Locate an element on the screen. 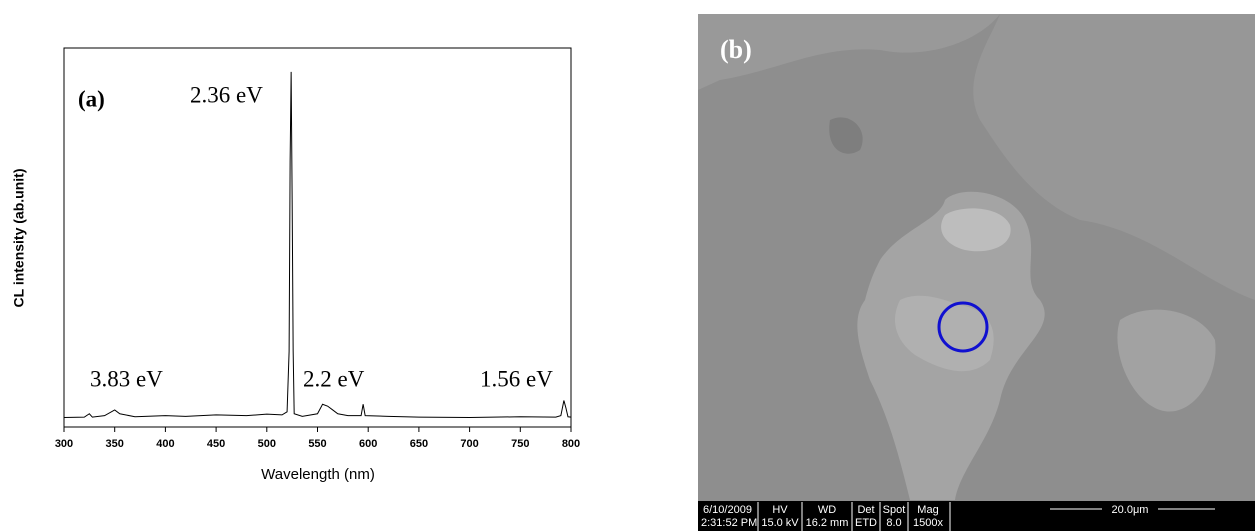 This screenshot has width=1255, height=531. scale-bar-gap is located at coordinates (1130, 509).